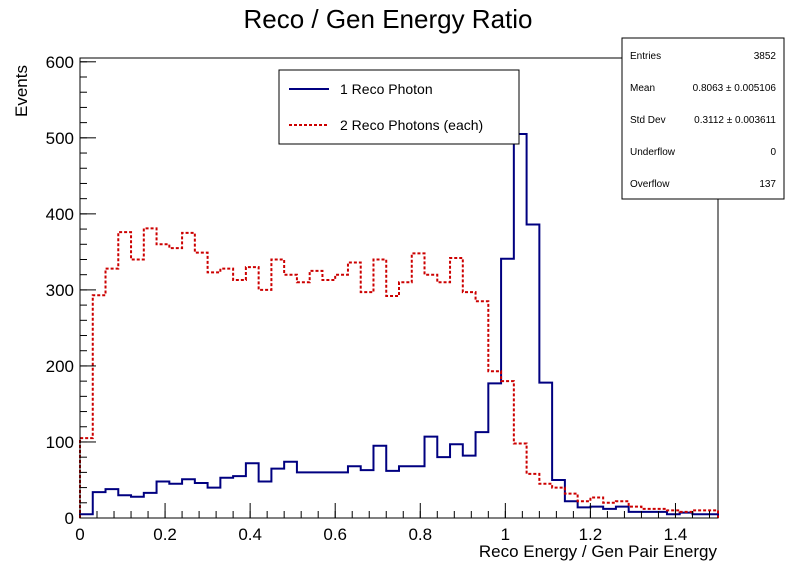  I want to click on y-tick-label: 0, so click(69, 518).